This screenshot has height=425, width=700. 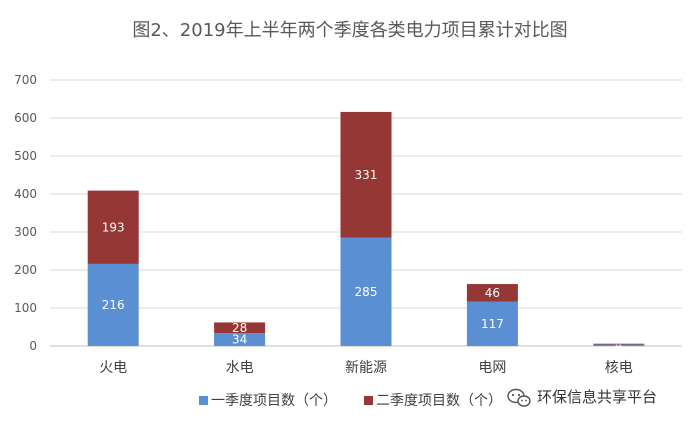 I want to click on x-axis: 火电 水电 新能源 电网 核电, so click(x=366, y=368).